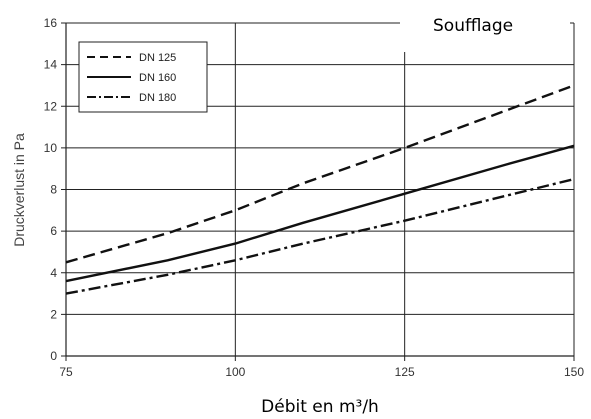 This screenshot has width=591, height=419. What do you see at coordinates (53, 273) in the screenshot?
I see `y-tick-label: 4` at bounding box center [53, 273].